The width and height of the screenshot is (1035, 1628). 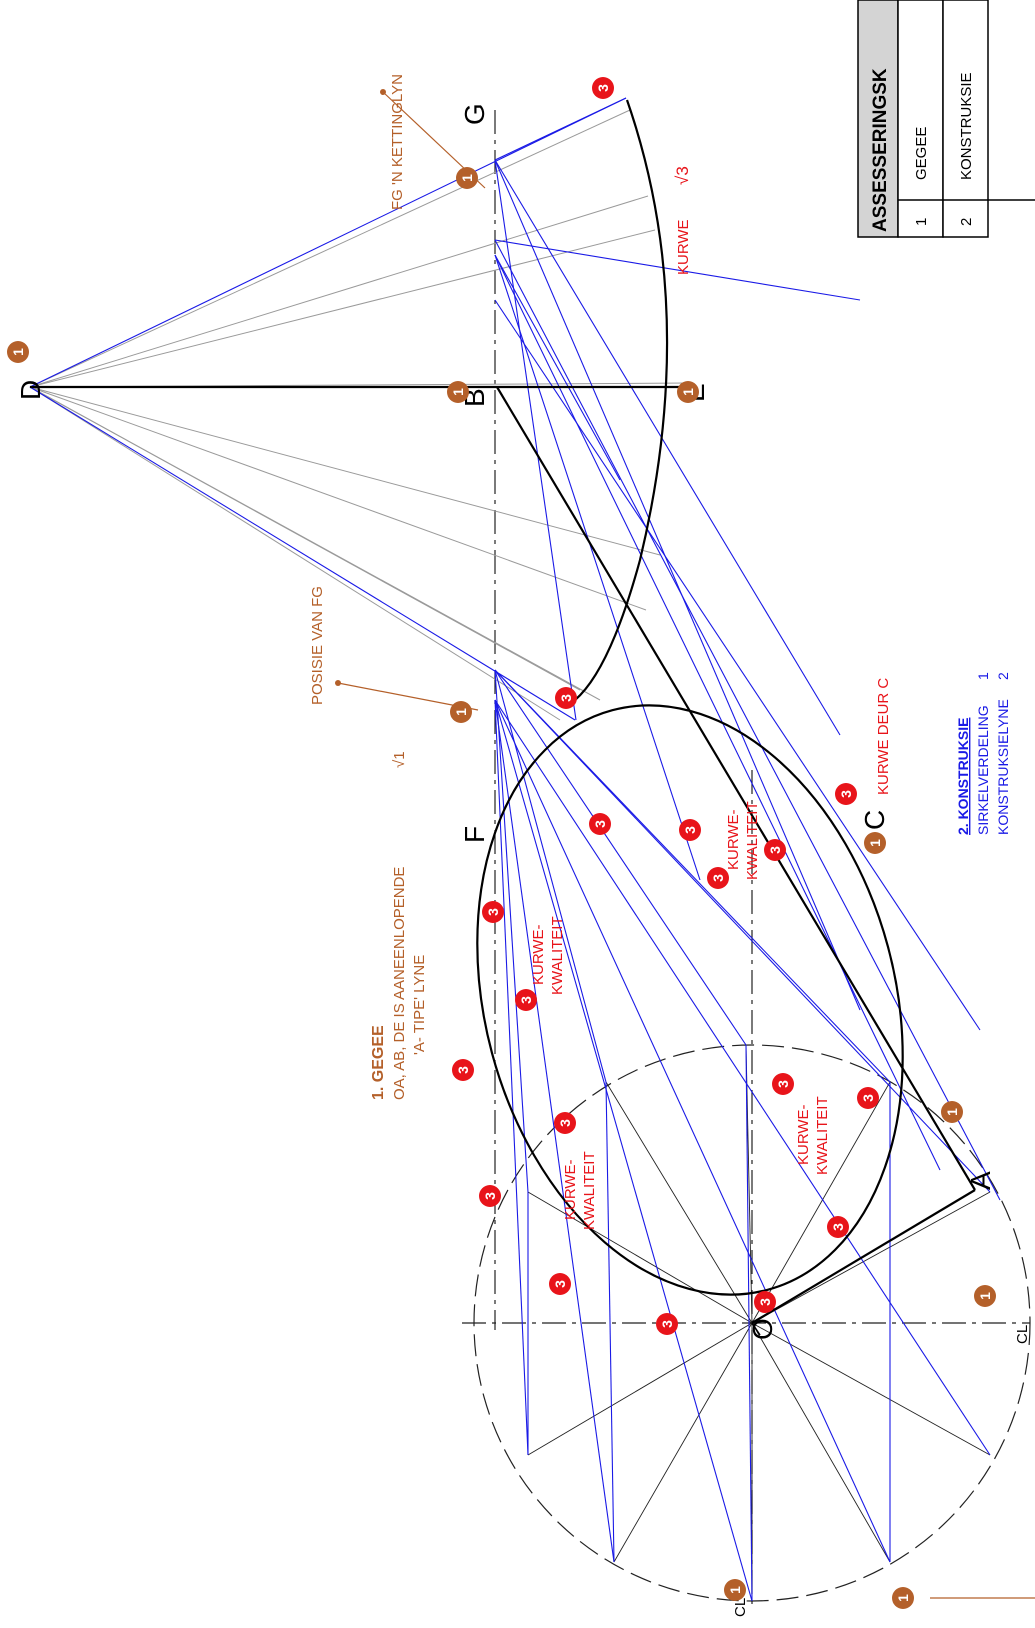 I want to click on construction-heading: 2. KONSTRUKSIE, so click(x=963, y=776).